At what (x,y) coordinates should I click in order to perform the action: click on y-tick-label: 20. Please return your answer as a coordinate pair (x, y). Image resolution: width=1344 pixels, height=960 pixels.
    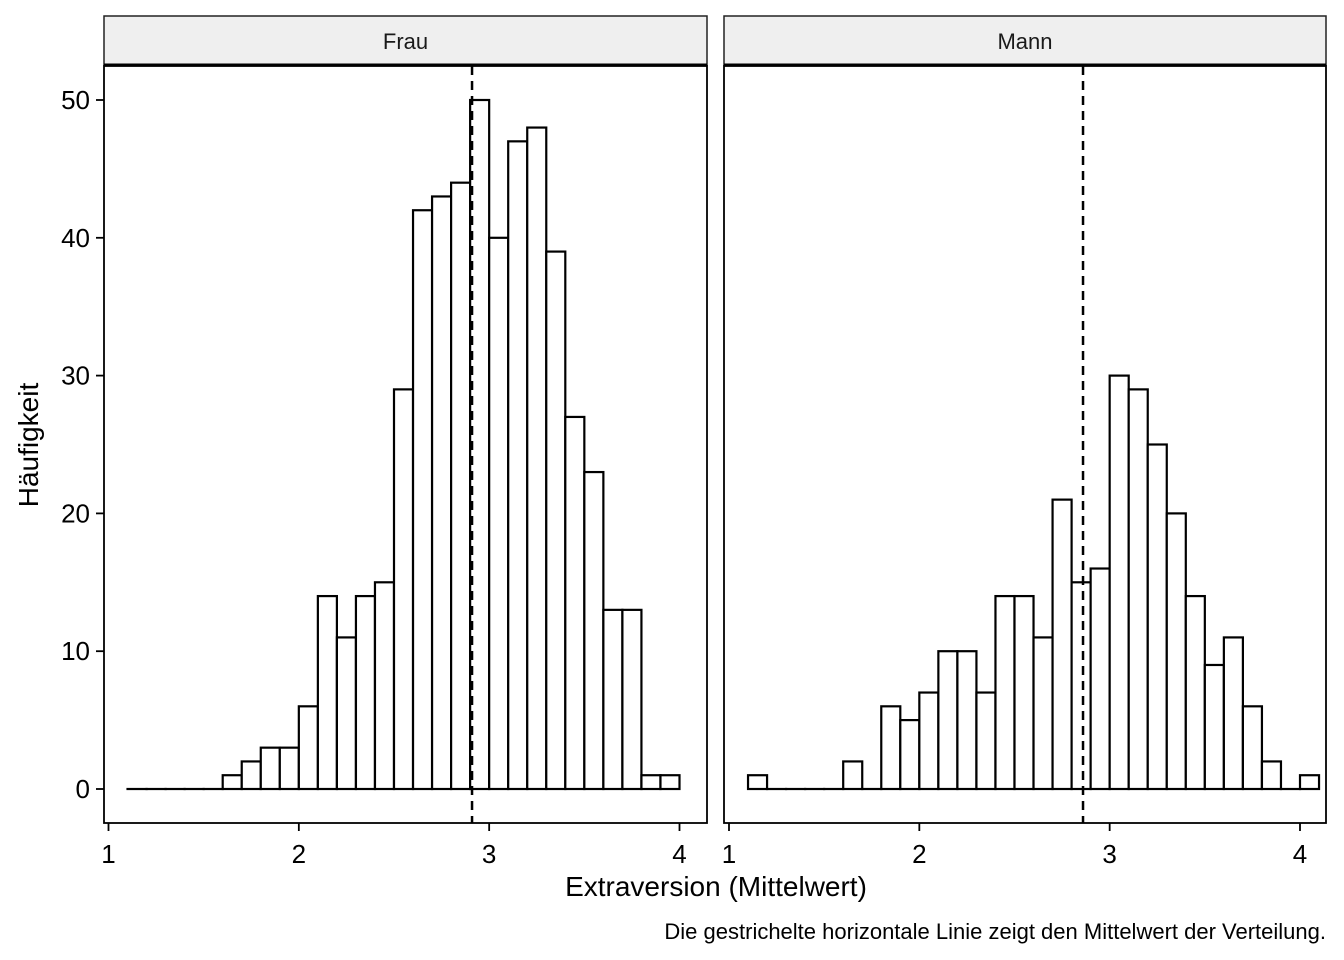
    Looking at the image, I should click on (75, 513).